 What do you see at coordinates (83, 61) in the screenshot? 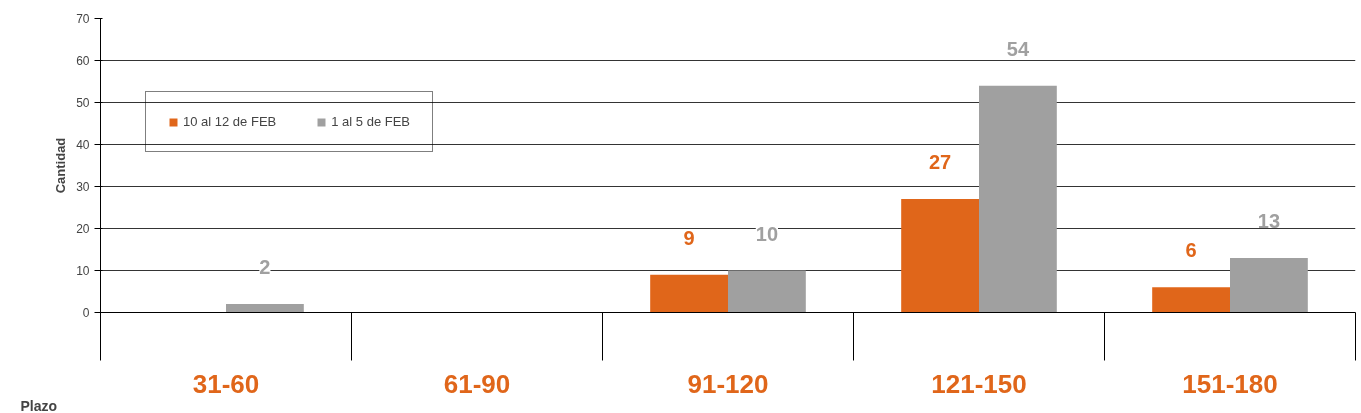
I see `y-tick-label: 60` at bounding box center [83, 61].